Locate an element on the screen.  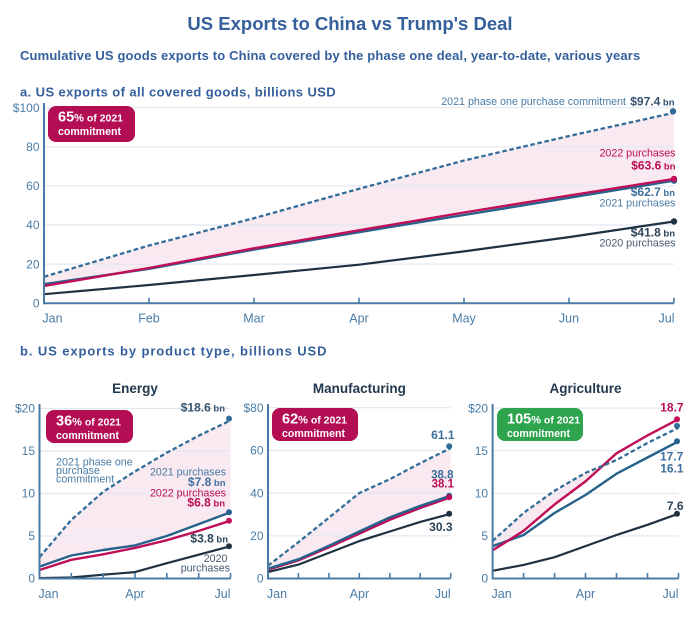
svg-text: 2020 is located at coordinates (216, 559).